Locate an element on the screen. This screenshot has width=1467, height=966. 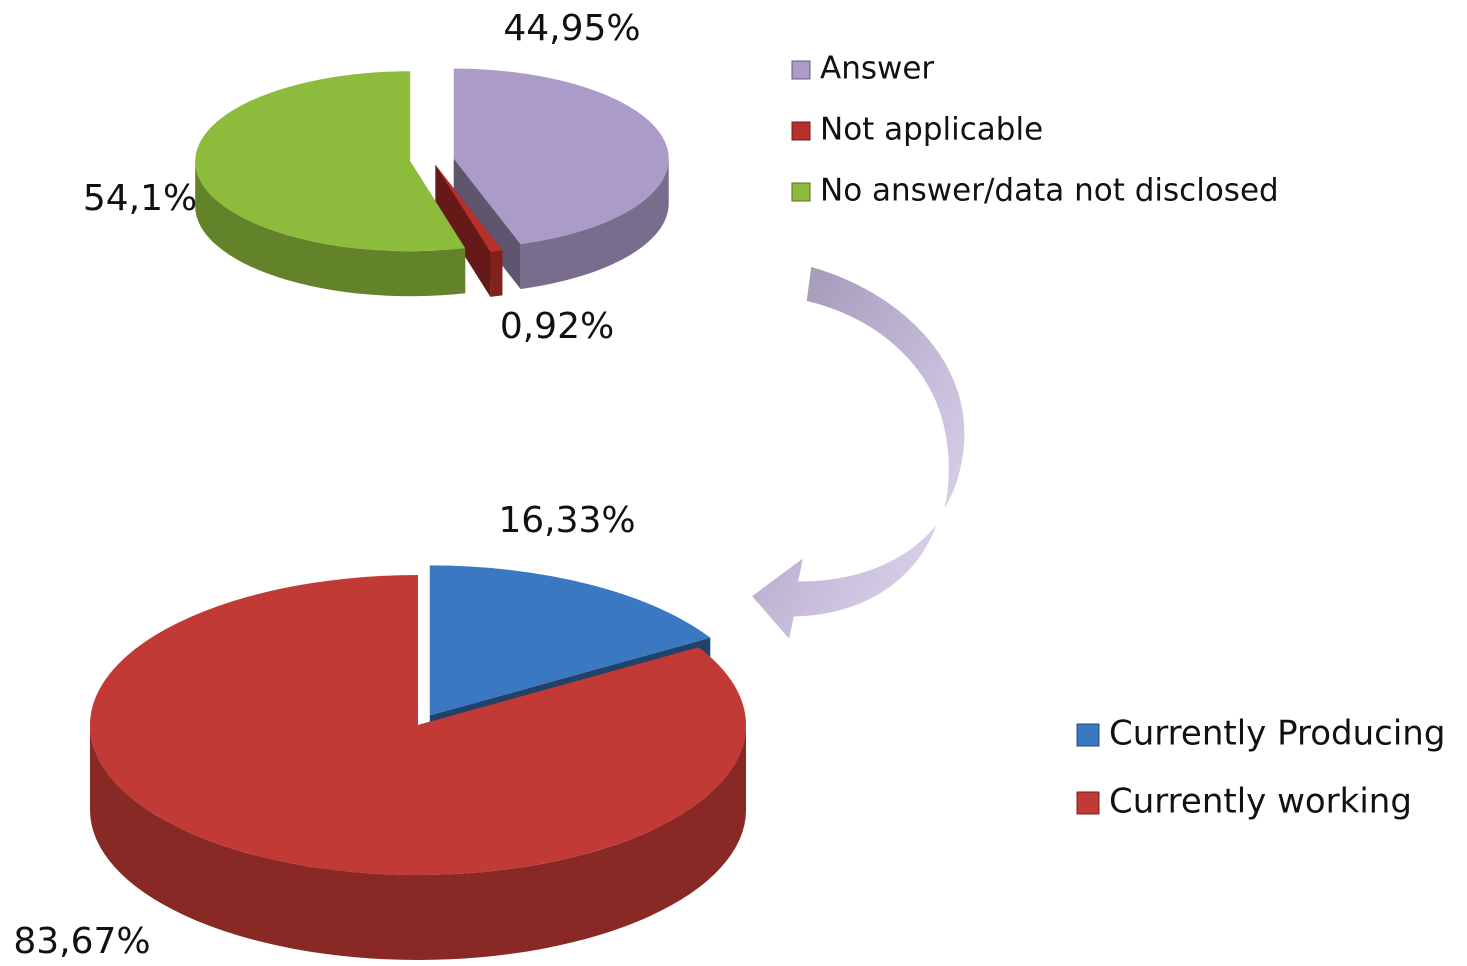
legend-label: Currently working is located at coordinates (1260, 802).